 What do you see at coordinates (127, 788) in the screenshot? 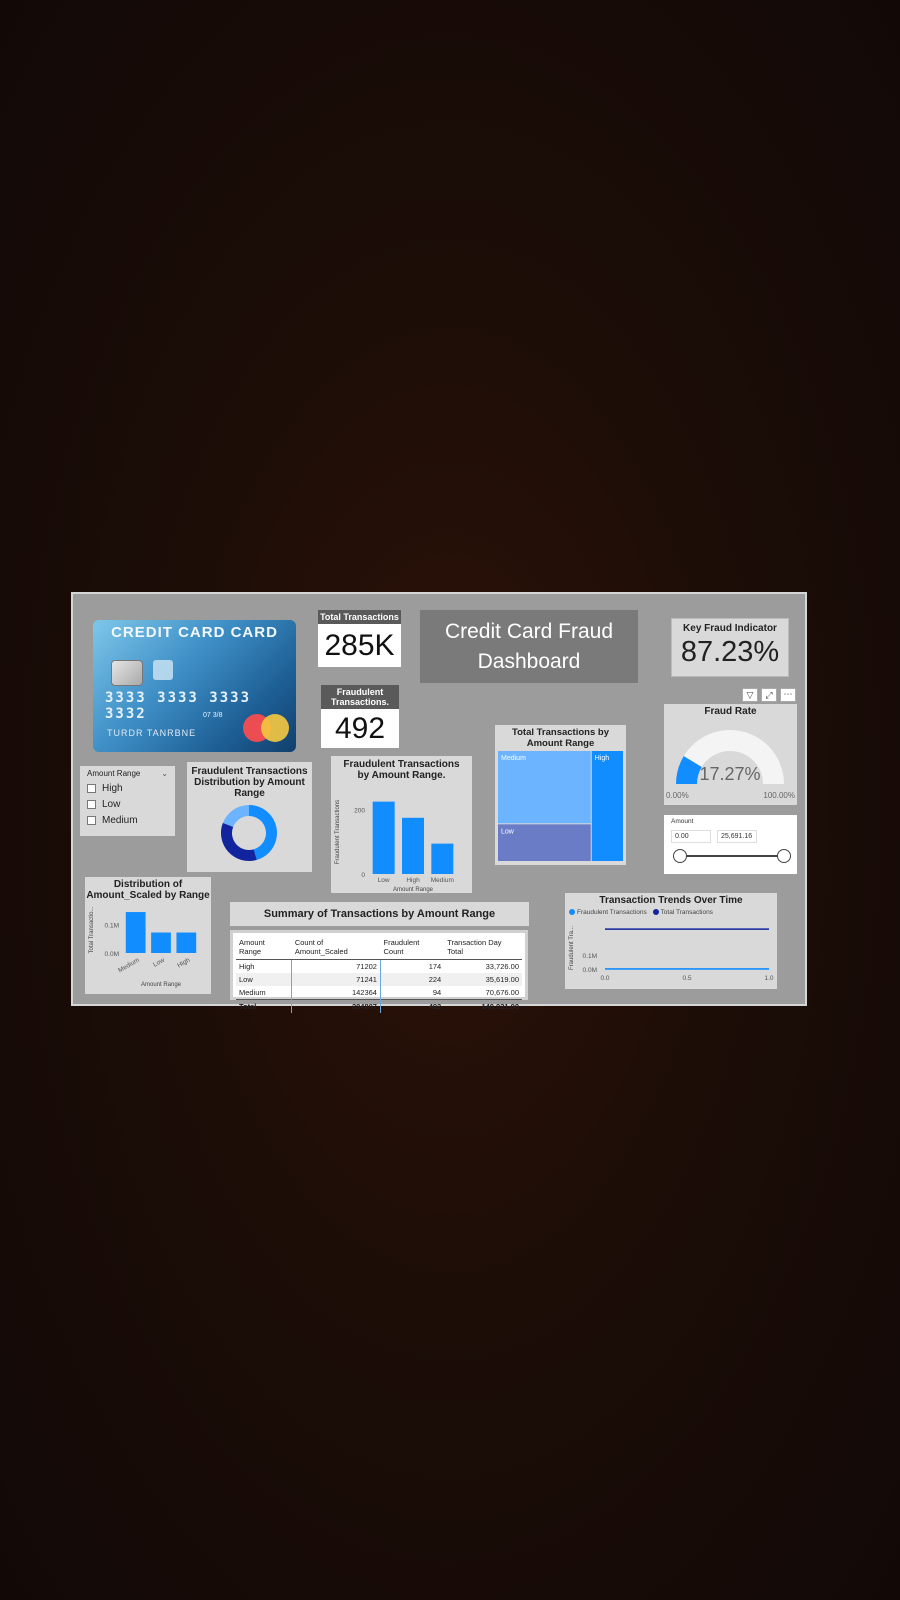
I see `slicer-option-high: High` at bounding box center [127, 788].